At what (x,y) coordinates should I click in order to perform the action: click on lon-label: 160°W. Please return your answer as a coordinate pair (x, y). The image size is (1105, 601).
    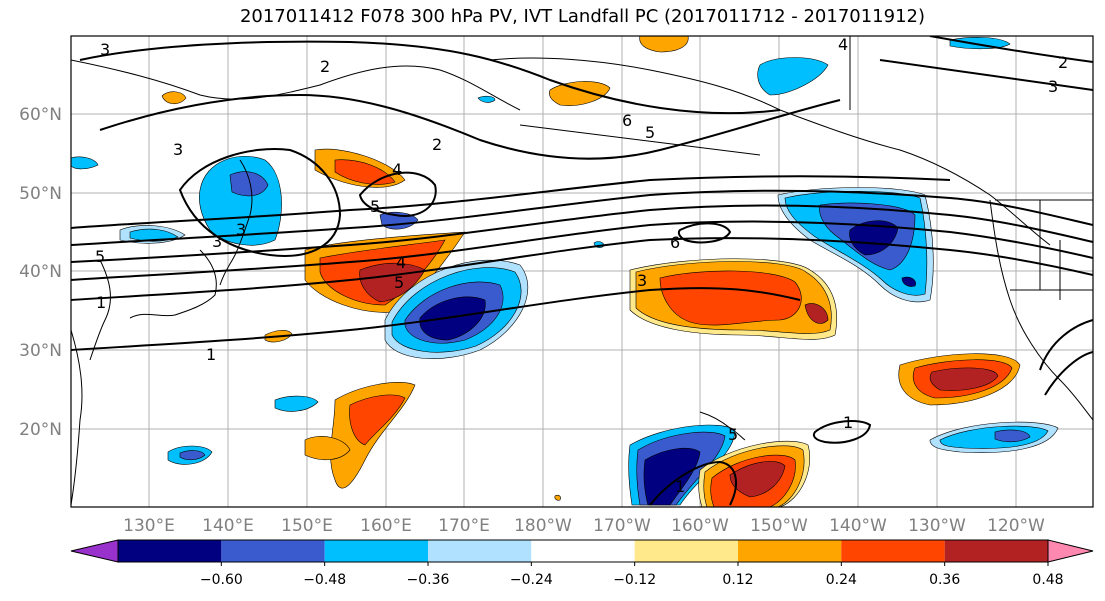
    Looking at the image, I should click on (700, 526).